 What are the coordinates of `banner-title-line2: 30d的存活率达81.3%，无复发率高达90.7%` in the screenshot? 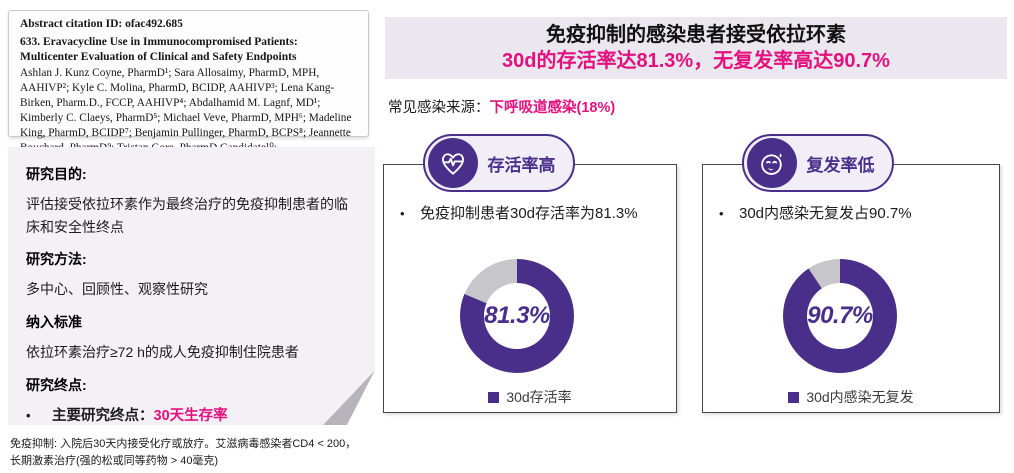 It's located at (696, 61).